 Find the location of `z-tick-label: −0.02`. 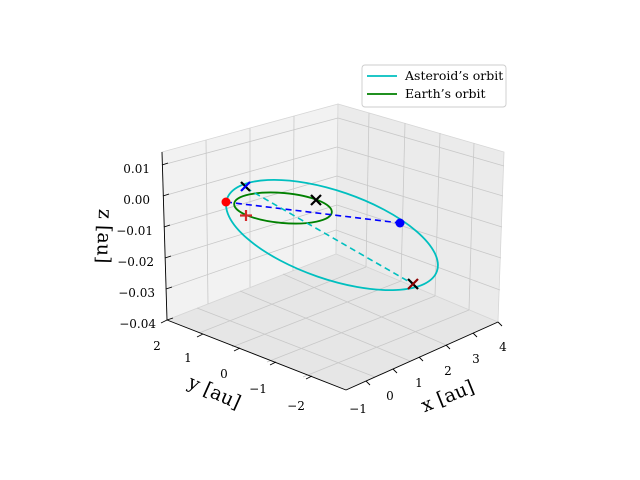

z-tick-label: −0.02 is located at coordinates (135, 262).